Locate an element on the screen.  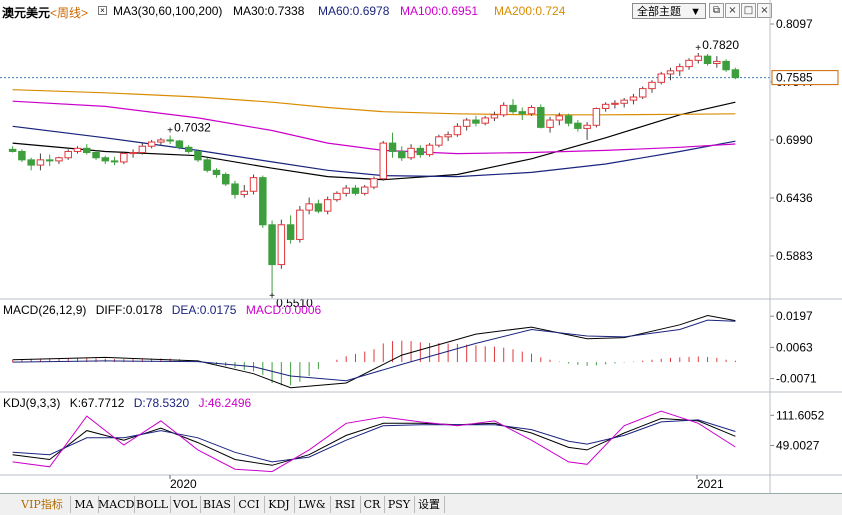
y-tick-label: 0.5883 is located at coordinates (794, 256).